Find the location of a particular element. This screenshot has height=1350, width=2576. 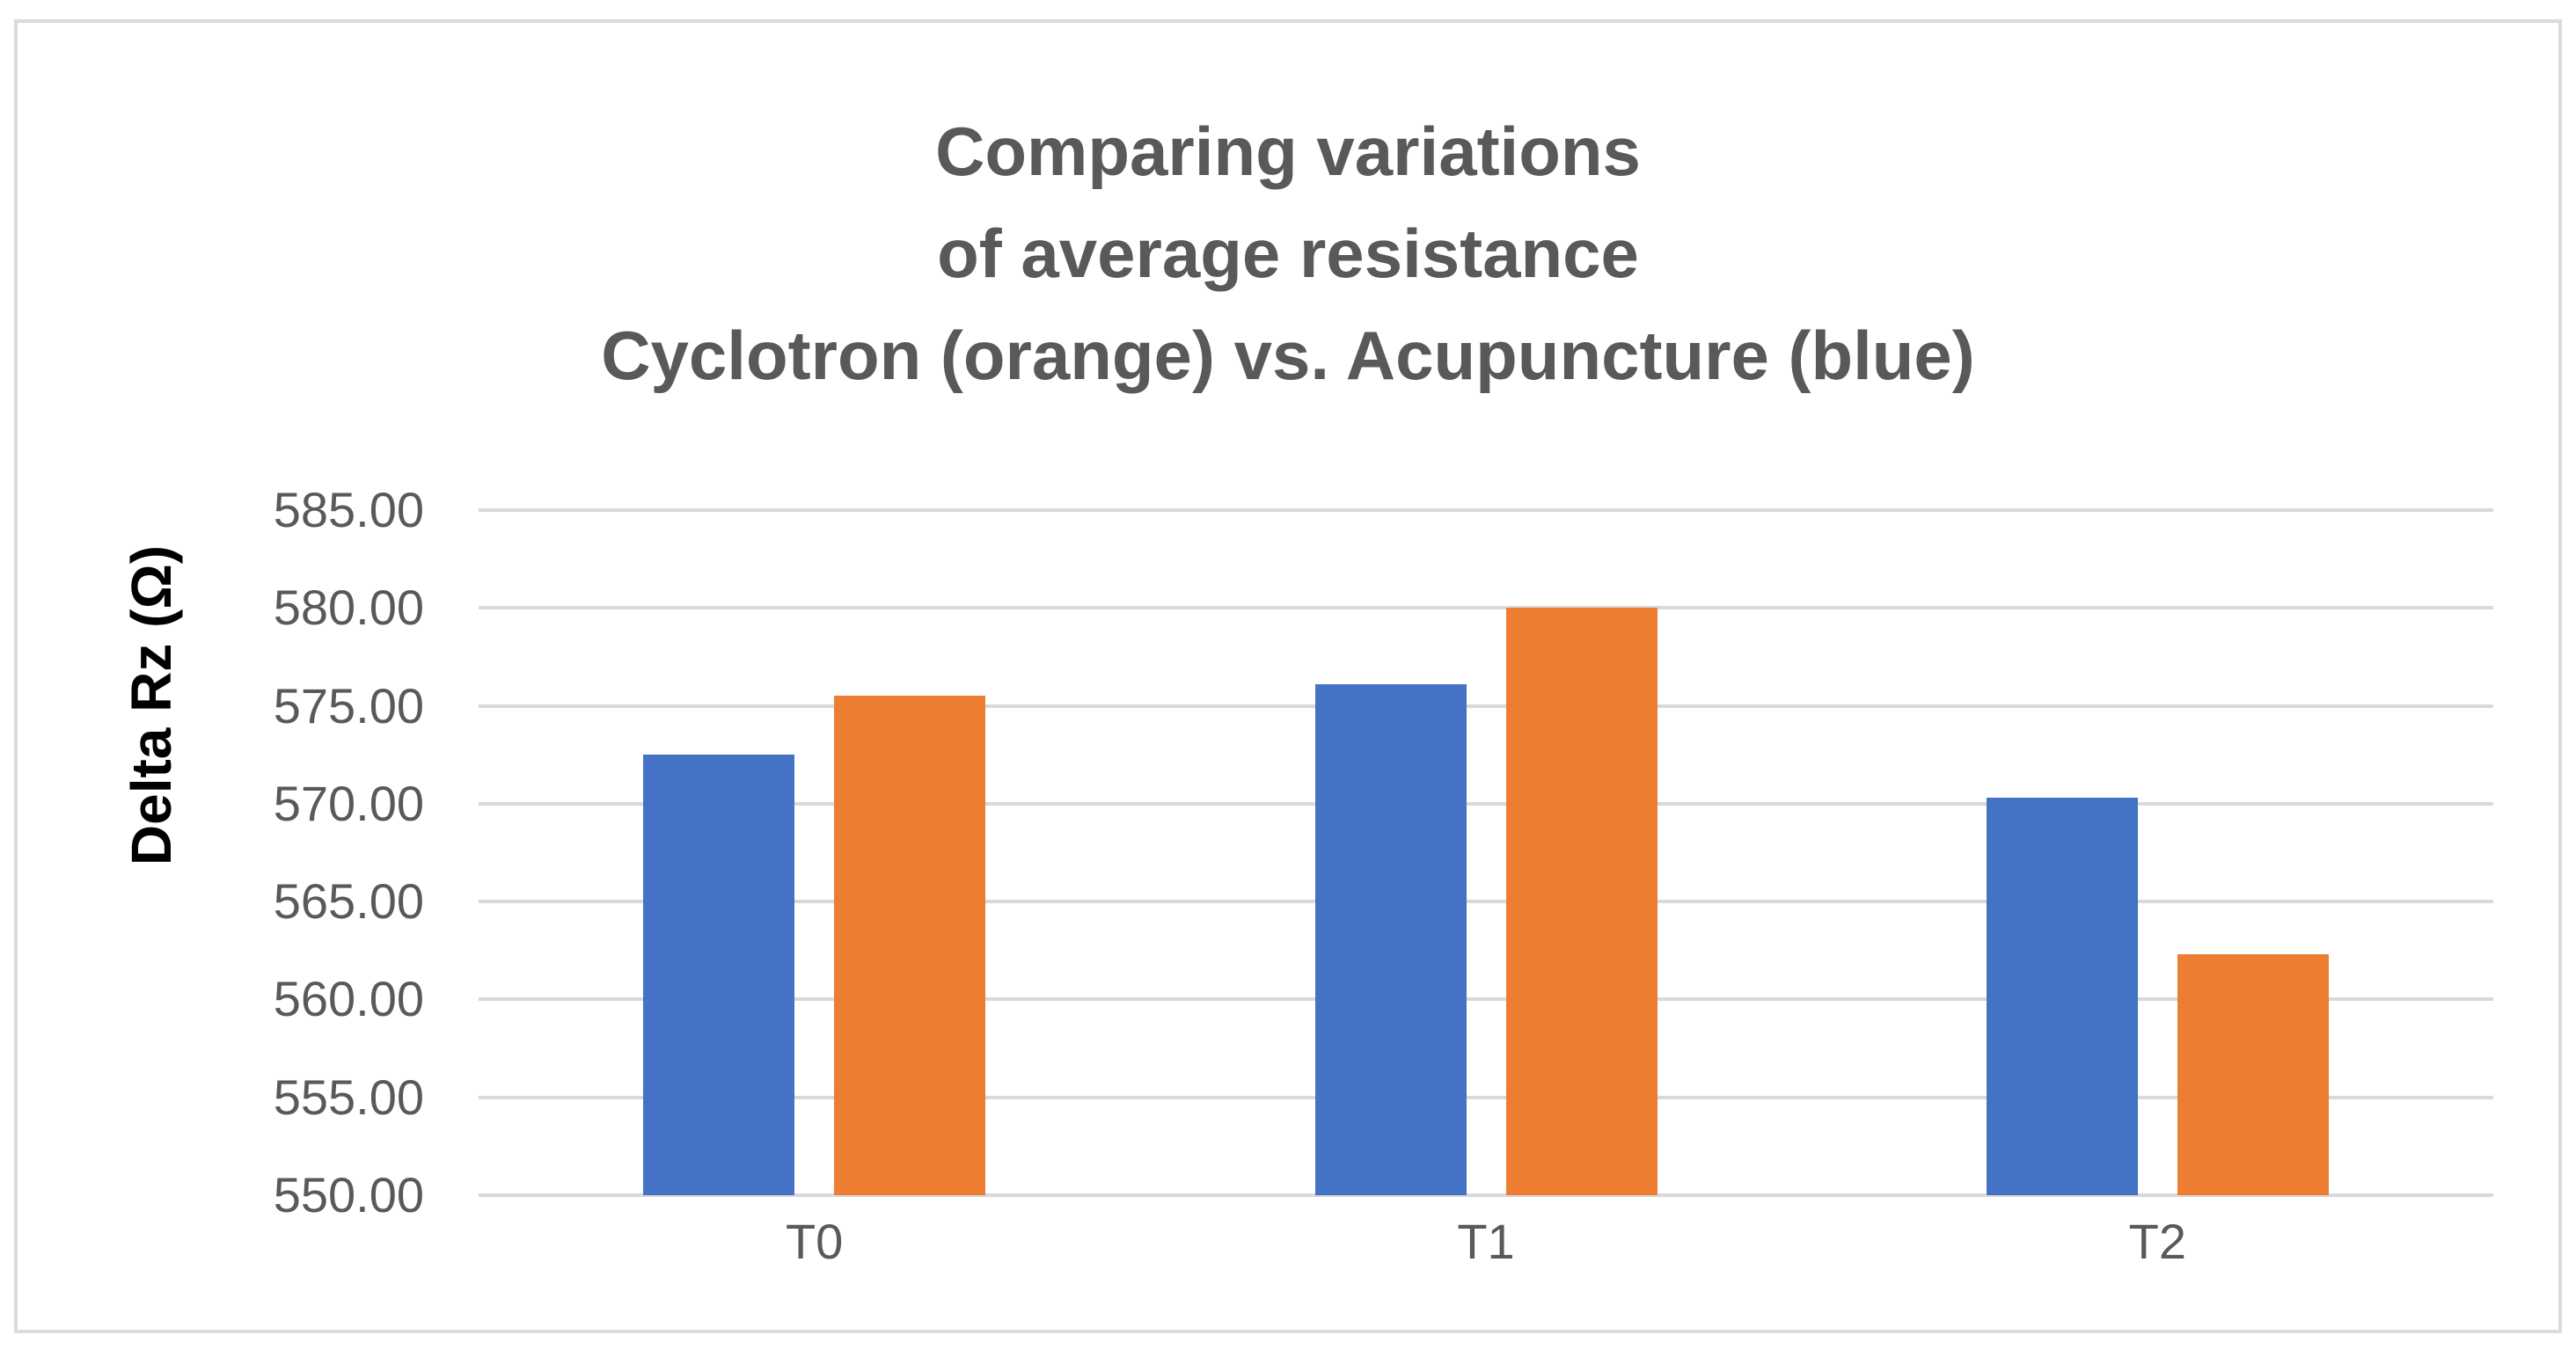

bar-acupuncture-t0 is located at coordinates (719, 975).